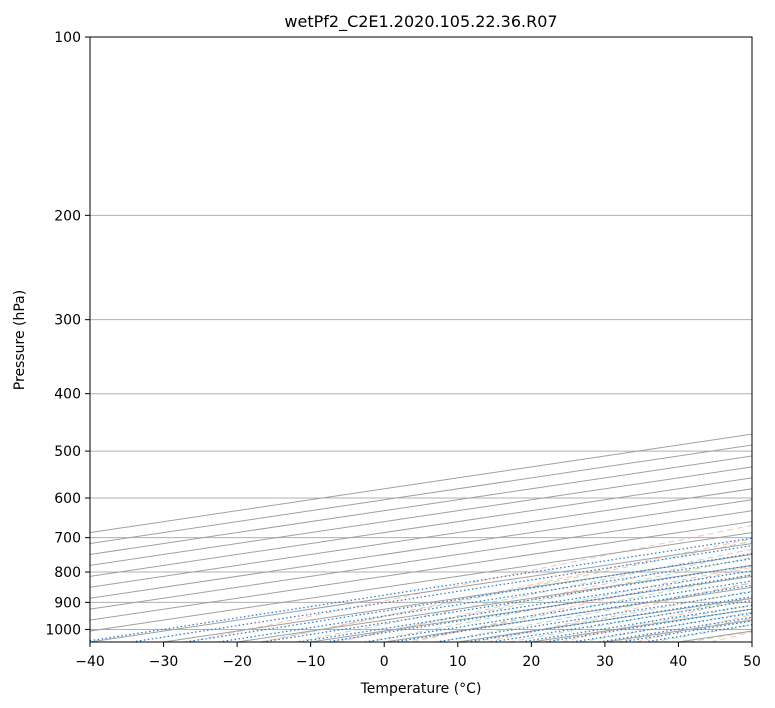 Image resolution: width=775 pixels, height=708 pixels. I want to click on y-tick-label: 600, so click(67, 499).